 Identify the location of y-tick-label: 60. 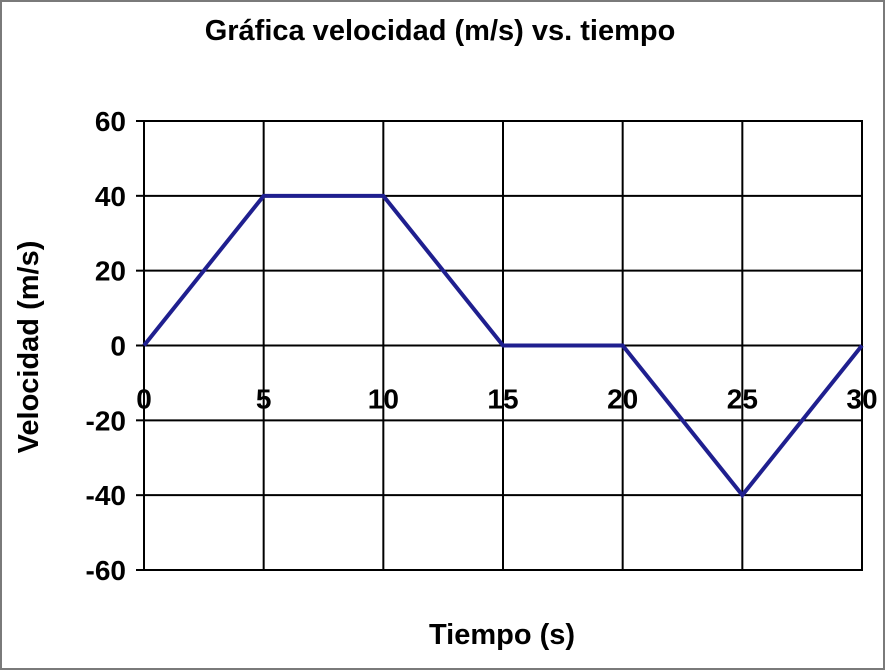
(110, 121).